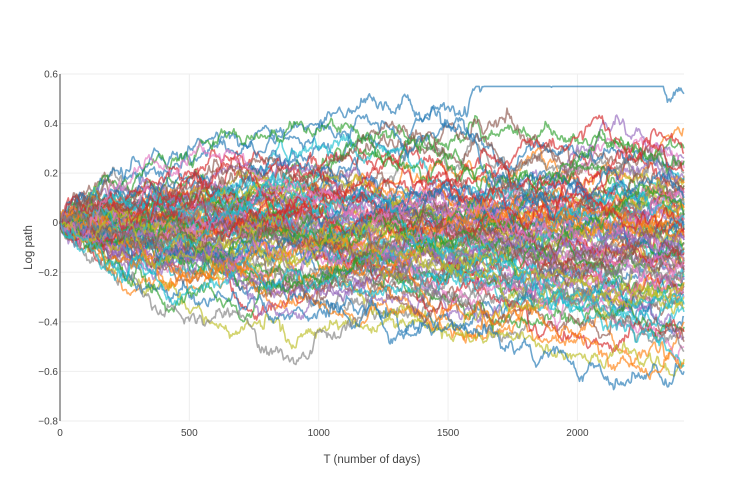  Describe the element at coordinates (372, 460) in the screenshot. I see `x-axis-title: T (number of days)` at that location.